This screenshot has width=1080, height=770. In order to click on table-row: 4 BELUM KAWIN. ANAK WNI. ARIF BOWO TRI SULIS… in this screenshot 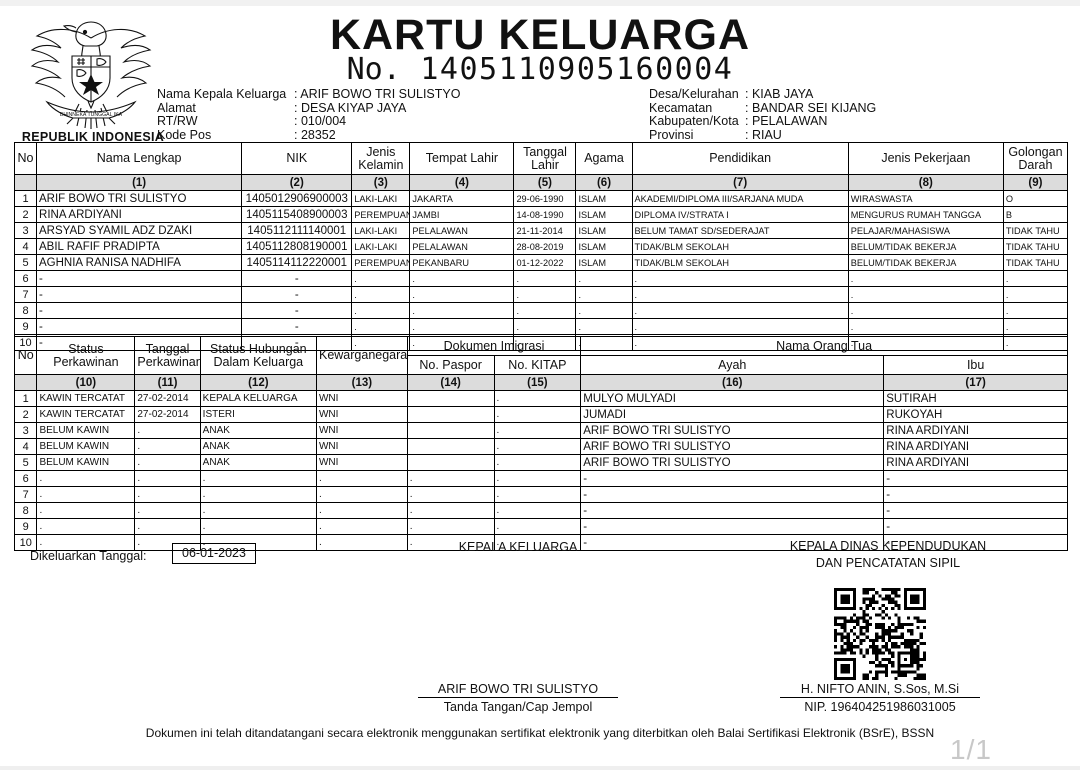, I will do `click(540, 446)`.